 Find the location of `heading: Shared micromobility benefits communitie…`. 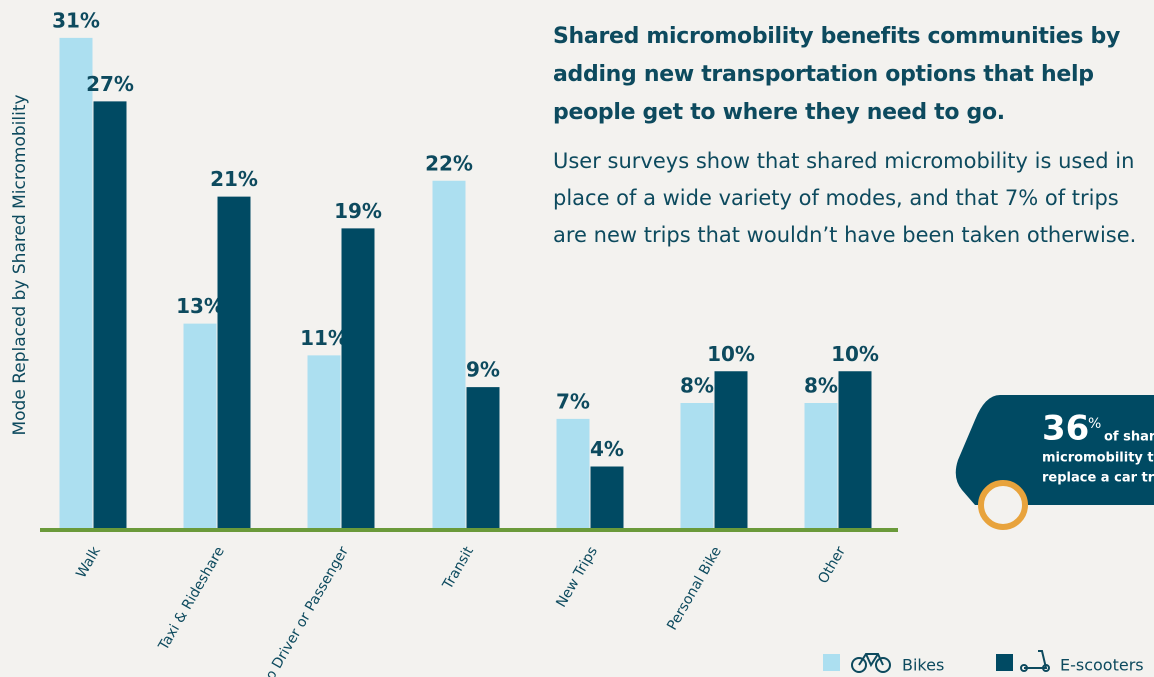

heading: Shared micromobility benefits communitie… is located at coordinates (837, 74).